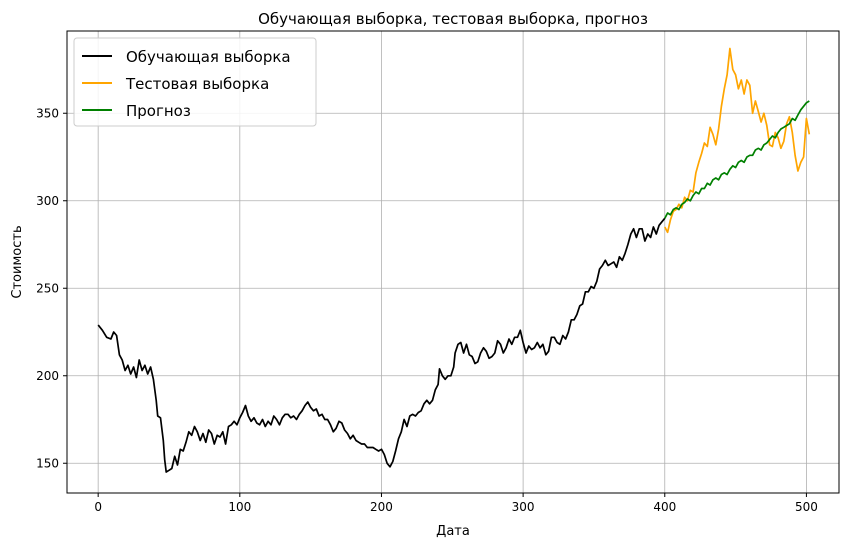 This screenshot has height=547, width=850. I want to click on legend-label-0: Обучающая выборка, so click(208, 57).